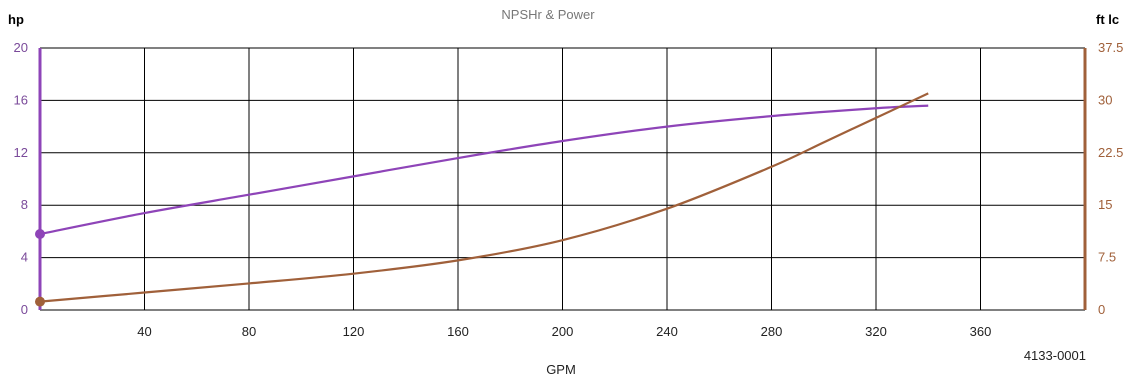 This screenshot has height=384, width=1134. What do you see at coordinates (772, 331) in the screenshot?
I see `x-tick-label: 280` at bounding box center [772, 331].